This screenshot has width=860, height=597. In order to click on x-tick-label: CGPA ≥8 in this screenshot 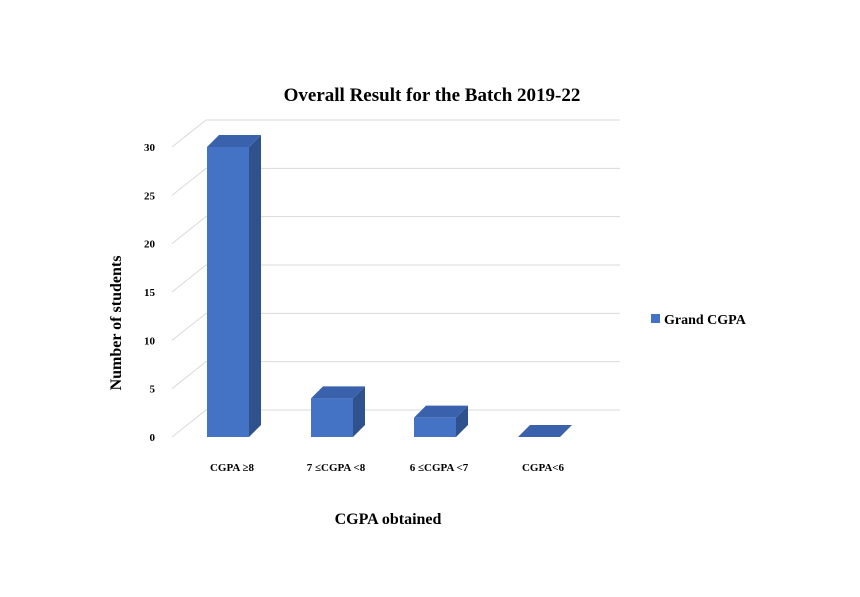, I will do `click(232, 468)`.